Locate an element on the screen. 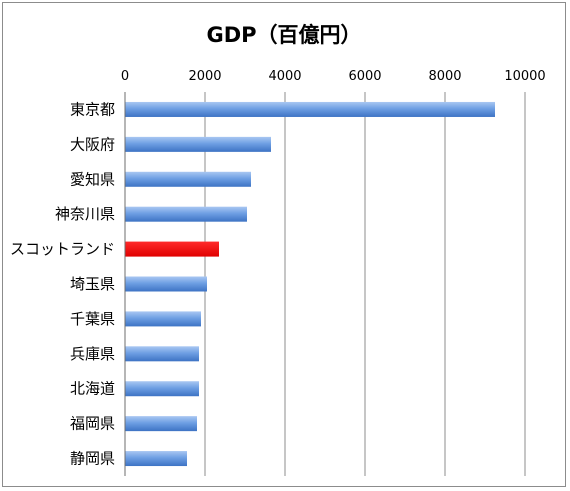  category-label: 埼玉県 is located at coordinates (92, 284).